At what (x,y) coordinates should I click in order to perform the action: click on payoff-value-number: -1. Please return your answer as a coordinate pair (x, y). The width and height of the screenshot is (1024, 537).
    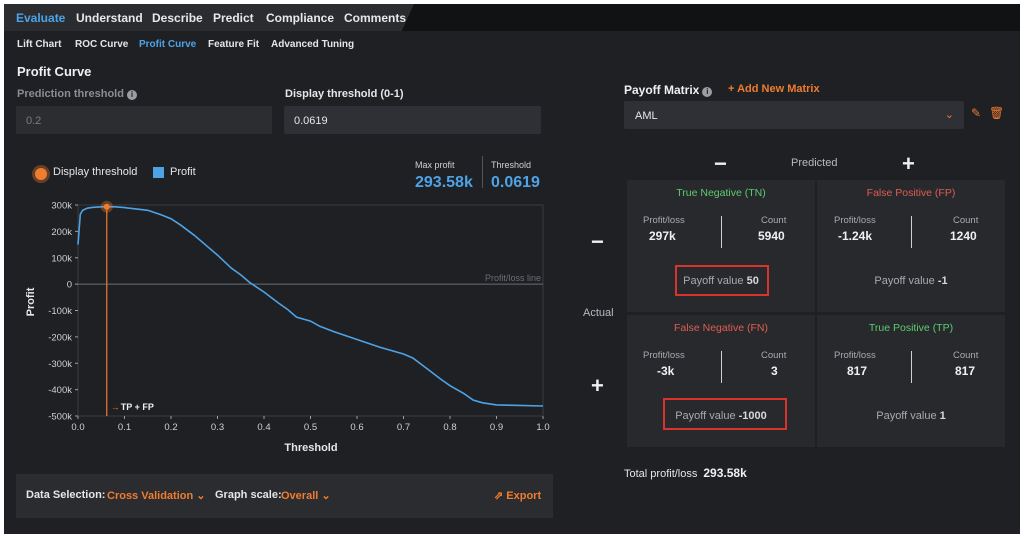
    Looking at the image, I should click on (942, 281).